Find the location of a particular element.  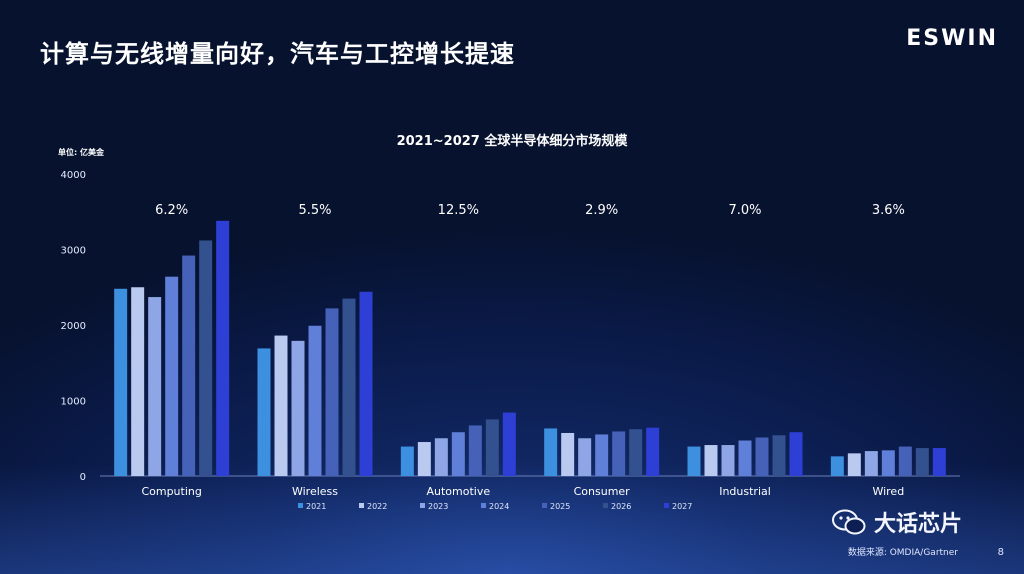

bar-wired-2024 is located at coordinates (888, 463).